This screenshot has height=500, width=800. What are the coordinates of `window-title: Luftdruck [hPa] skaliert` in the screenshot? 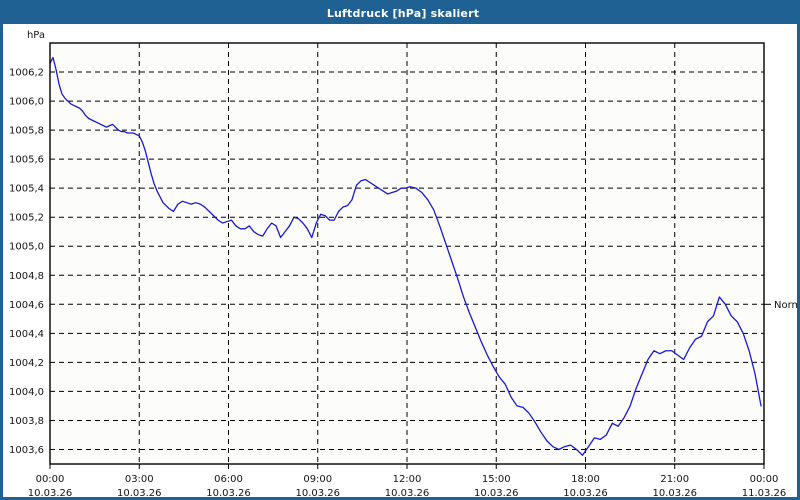 It's located at (400, 13).